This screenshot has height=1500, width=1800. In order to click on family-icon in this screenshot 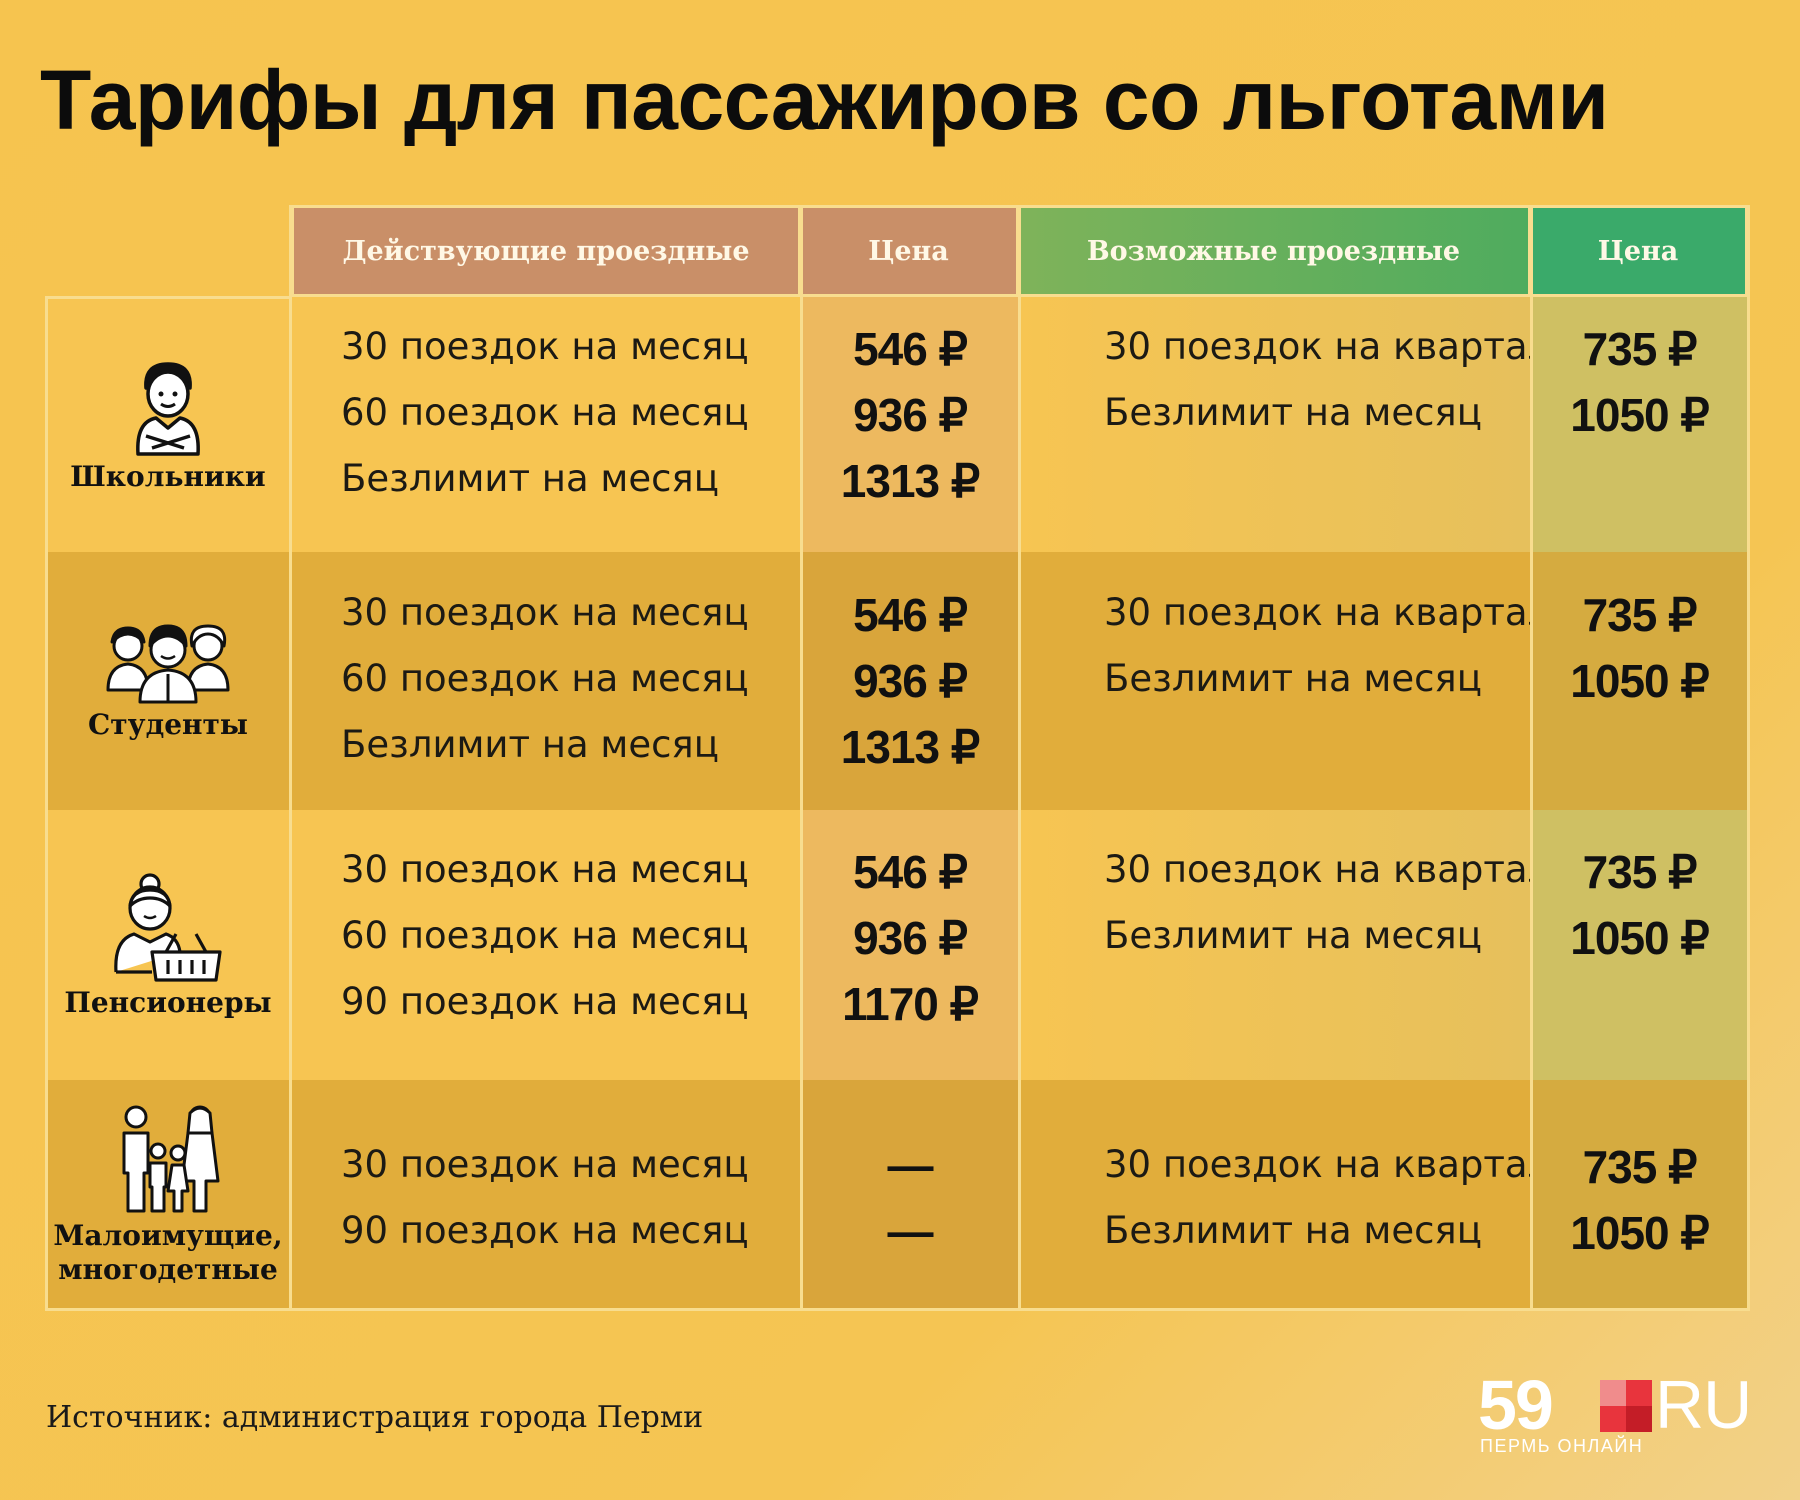, I will do `click(171, 1159)`.